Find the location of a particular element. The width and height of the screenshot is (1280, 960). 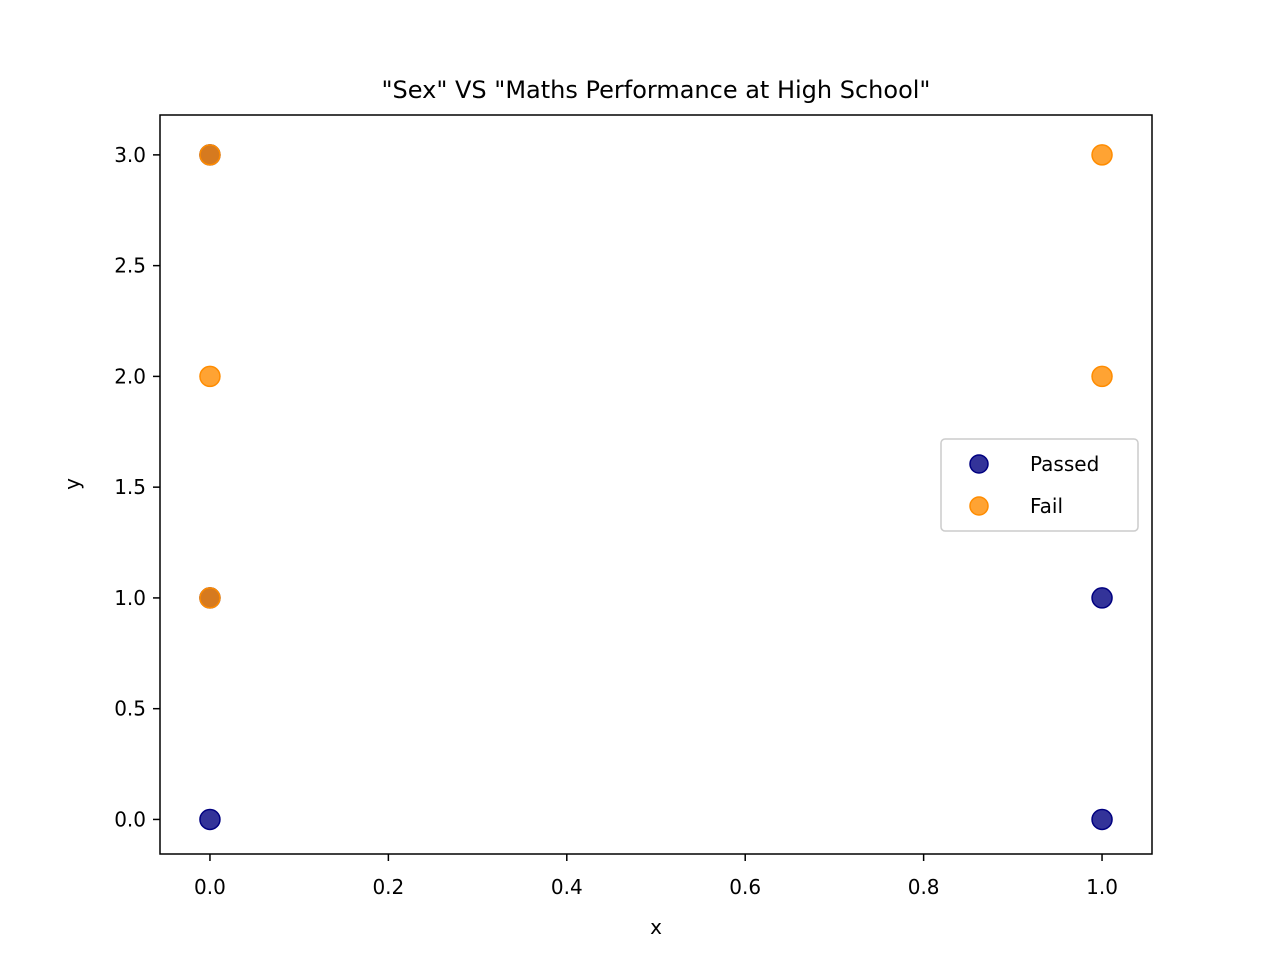

y-tick-label: 1.5 is located at coordinates (130, 487).